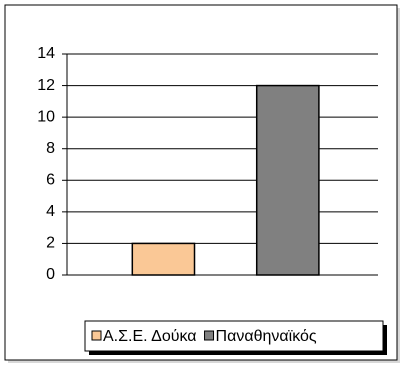 The width and height of the screenshot is (406, 369). What do you see at coordinates (150, 336) in the screenshot?
I see `legend-label: Α.Σ.Ε. Δούκα` at bounding box center [150, 336].